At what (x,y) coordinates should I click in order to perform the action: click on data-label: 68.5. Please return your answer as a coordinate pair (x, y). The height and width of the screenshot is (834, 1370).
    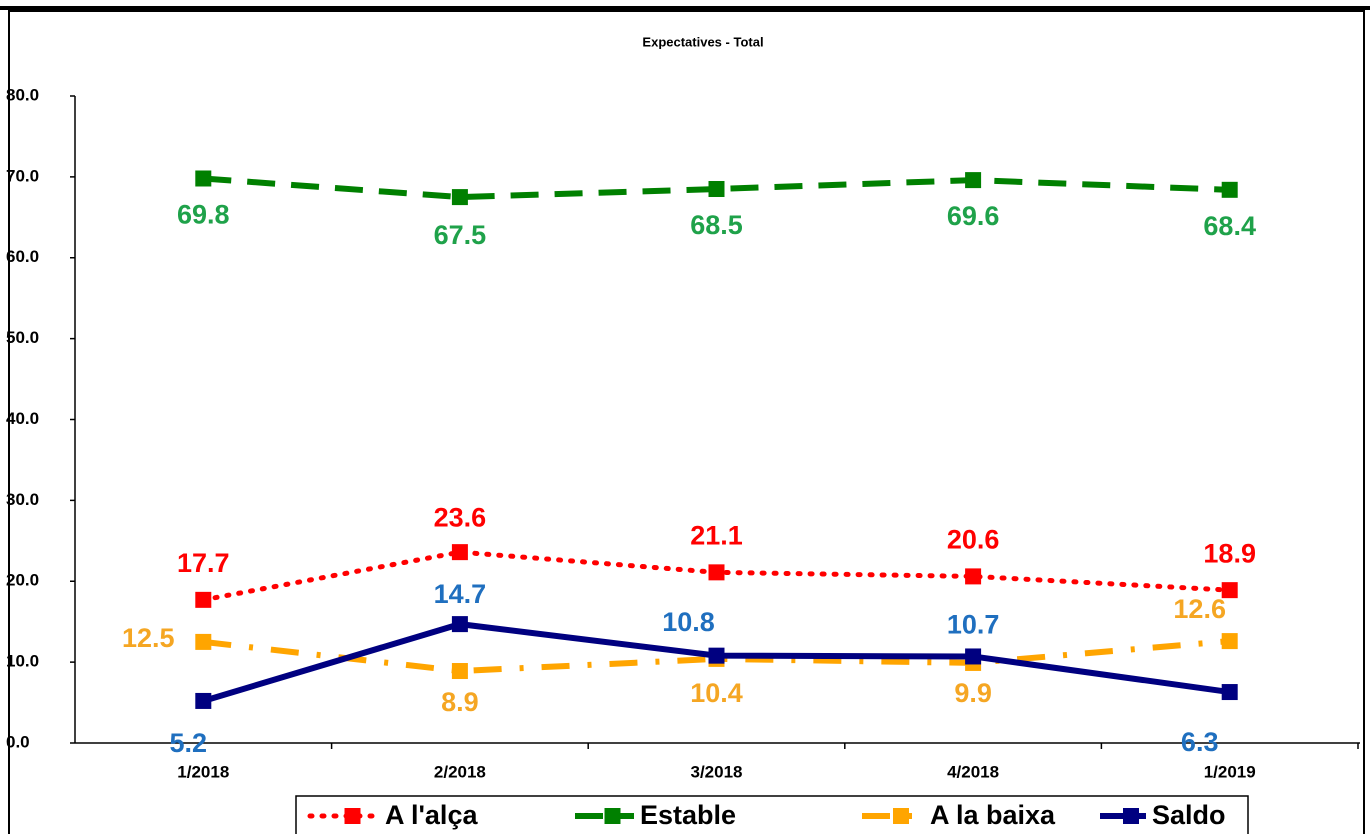
    Looking at the image, I should click on (716, 225).